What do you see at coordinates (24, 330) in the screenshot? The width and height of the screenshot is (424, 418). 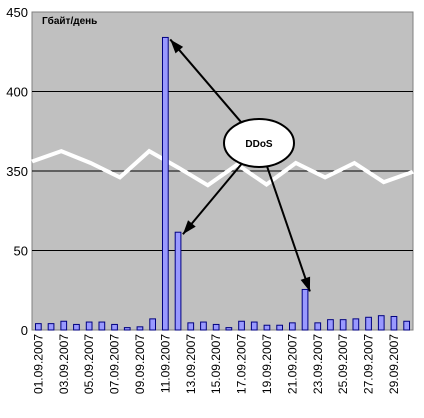 I see `y-tick-label: 0` at bounding box center [24, 330].